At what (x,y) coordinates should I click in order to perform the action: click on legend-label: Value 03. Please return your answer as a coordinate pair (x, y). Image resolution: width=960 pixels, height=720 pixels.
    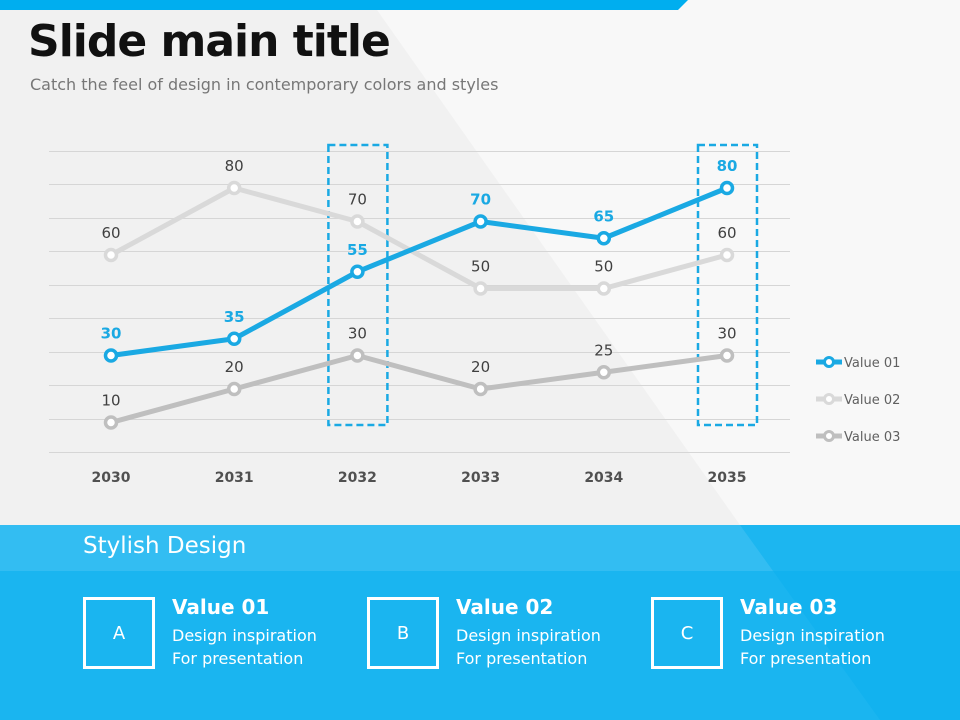
    Looking at the image, I should click on (872, 437).